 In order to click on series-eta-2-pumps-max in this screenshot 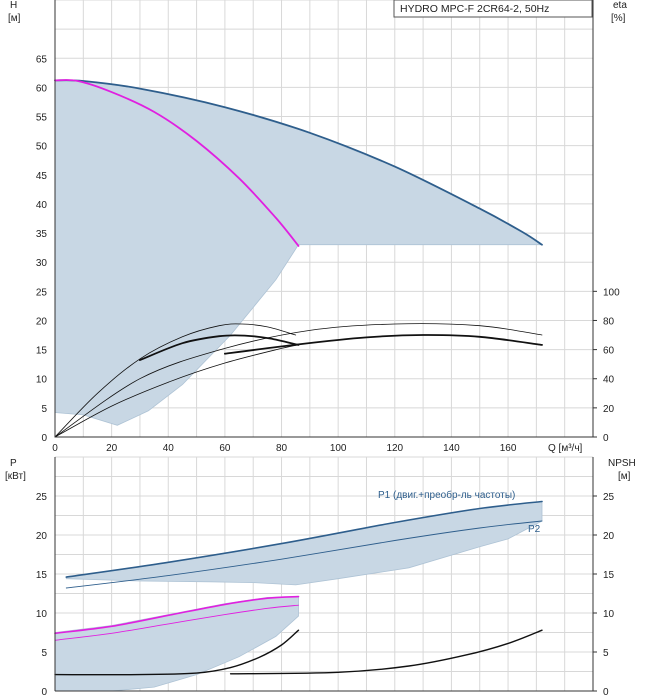, I will do `click(298, 380)`.